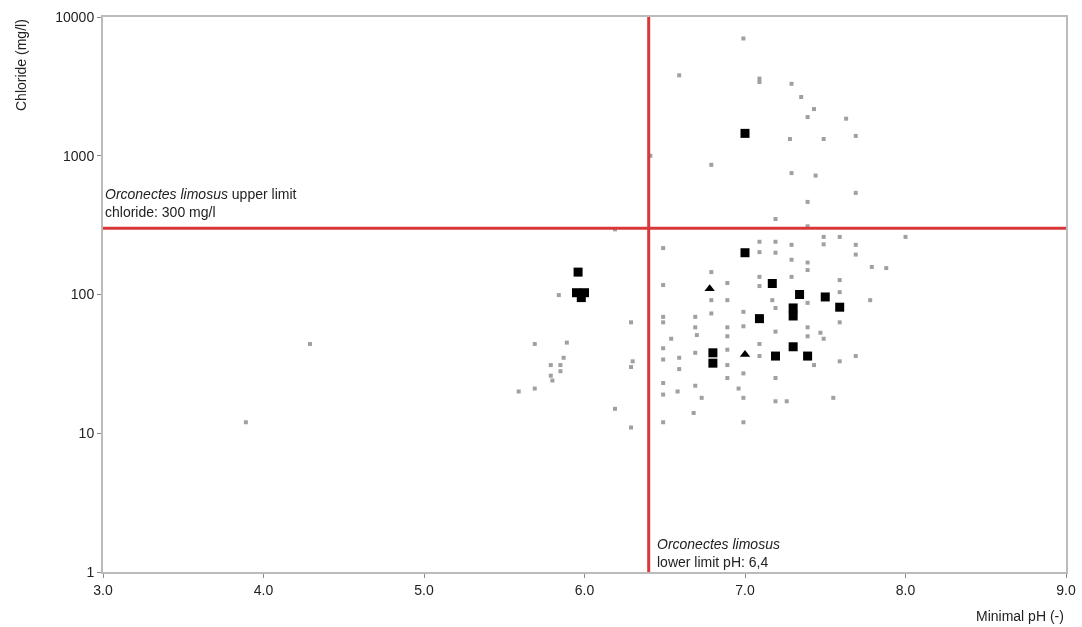 Image resolution: width=1082 pixels, height=627 pixels. I want to click on x-tick-label: 9.0, so click(1066, 589).